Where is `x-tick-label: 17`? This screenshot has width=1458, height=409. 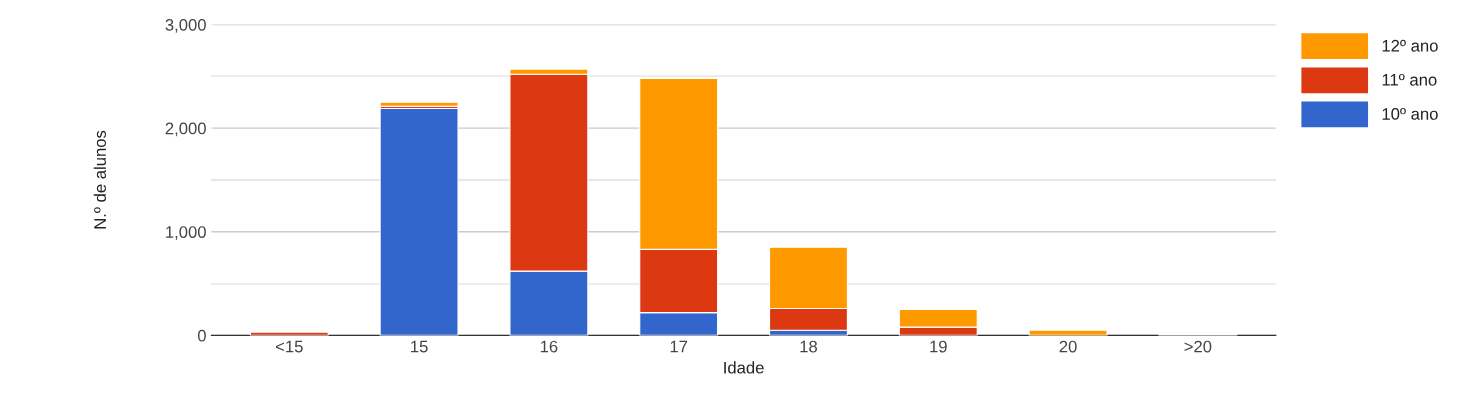 x-tick-label: 17 is located at coordinates (679, 346).